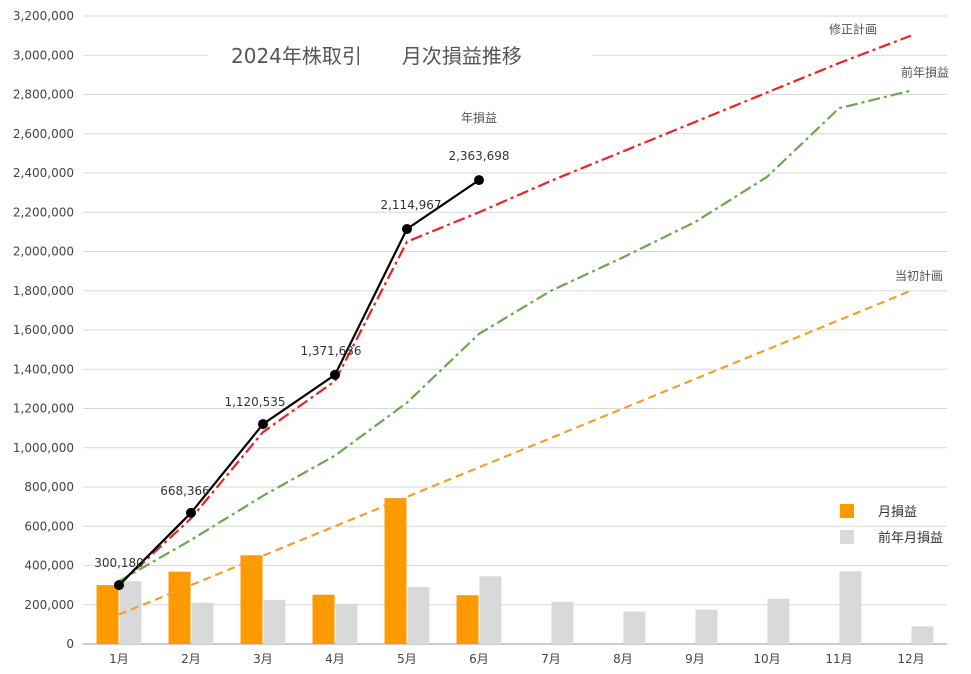 The height and width of the screenshot is (674, 971). What do you see at coordinates (407, 659) in the screenshot?
I see `x-tick-label: 5月` at bounding box center [407, 659].